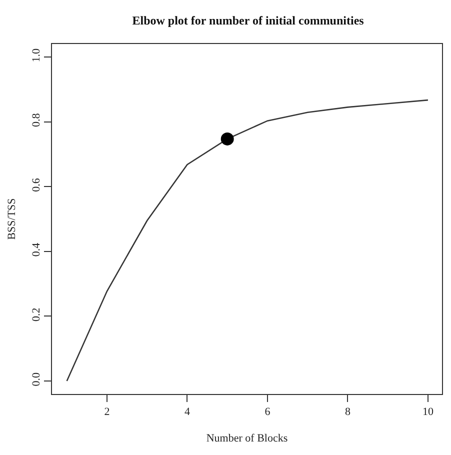 This screenshot has width=451, height=455. Describe the element at coordinates (428, 412) in the screenshot. I see `x-tick-label: 10` at that location.